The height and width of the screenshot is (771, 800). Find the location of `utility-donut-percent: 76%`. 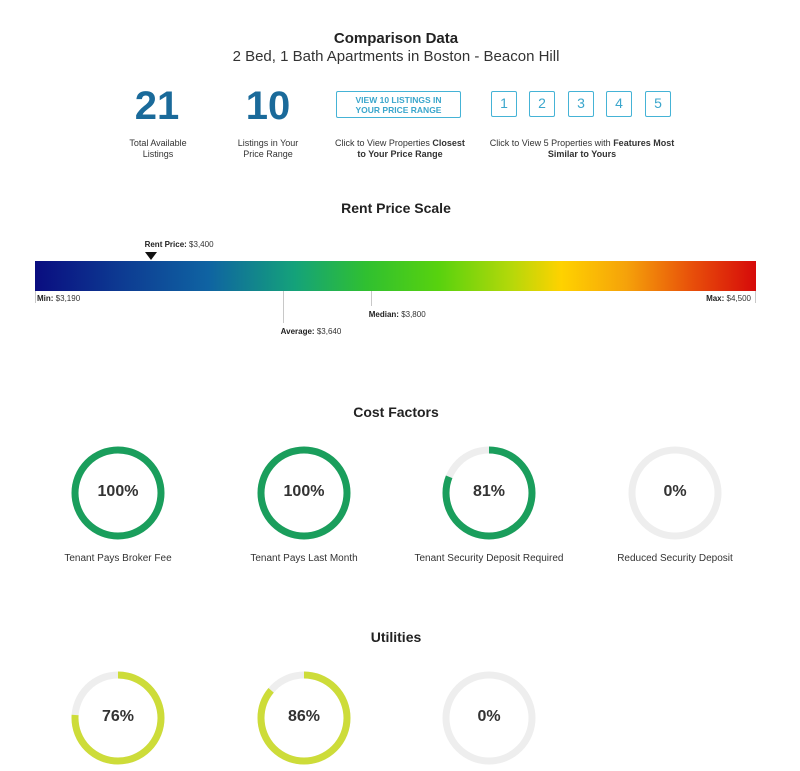

utility-donut-percent: 76% is located at coordinates (118, 716).